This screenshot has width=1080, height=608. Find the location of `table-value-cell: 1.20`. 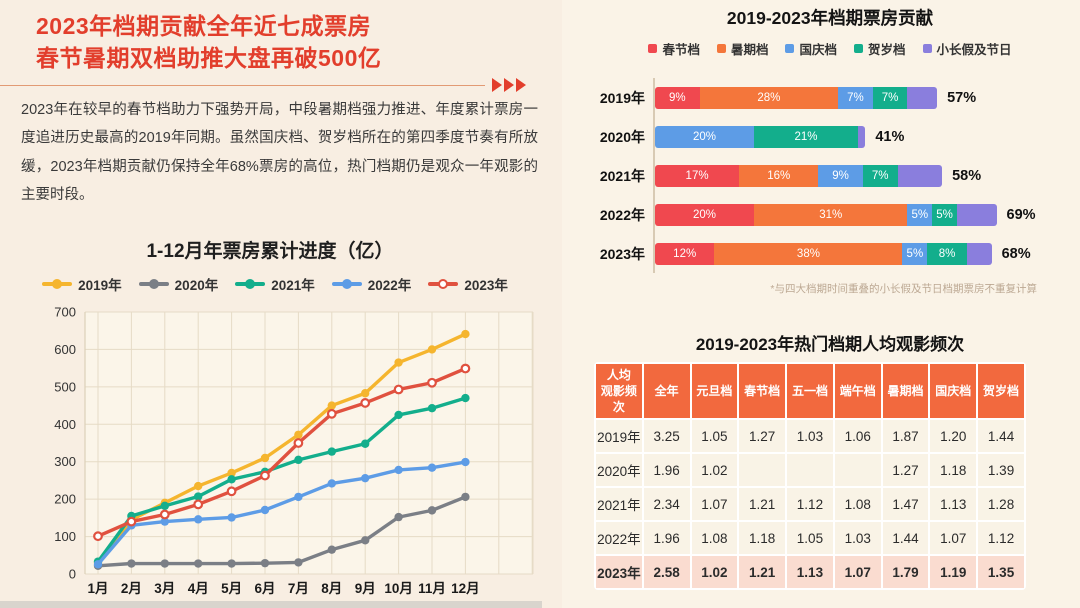

table-value-cell: 1.20 is located at coordinates (953, 436).